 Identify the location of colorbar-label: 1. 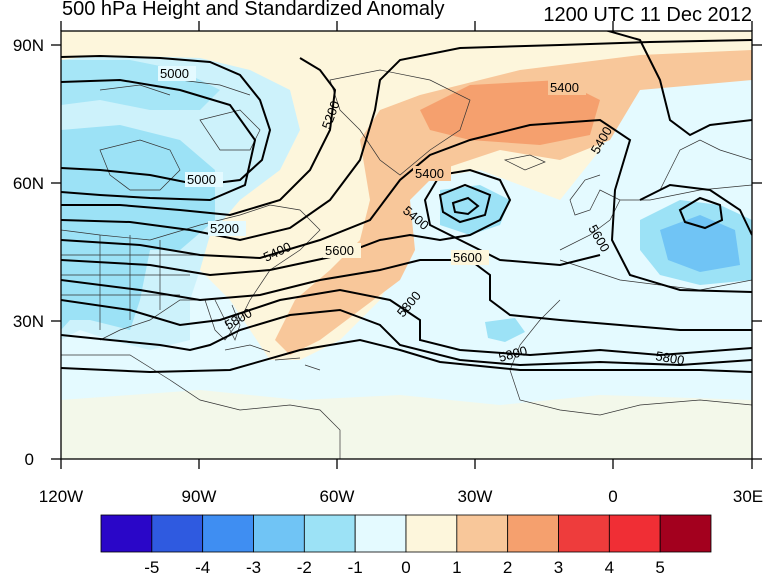
(456, 567).